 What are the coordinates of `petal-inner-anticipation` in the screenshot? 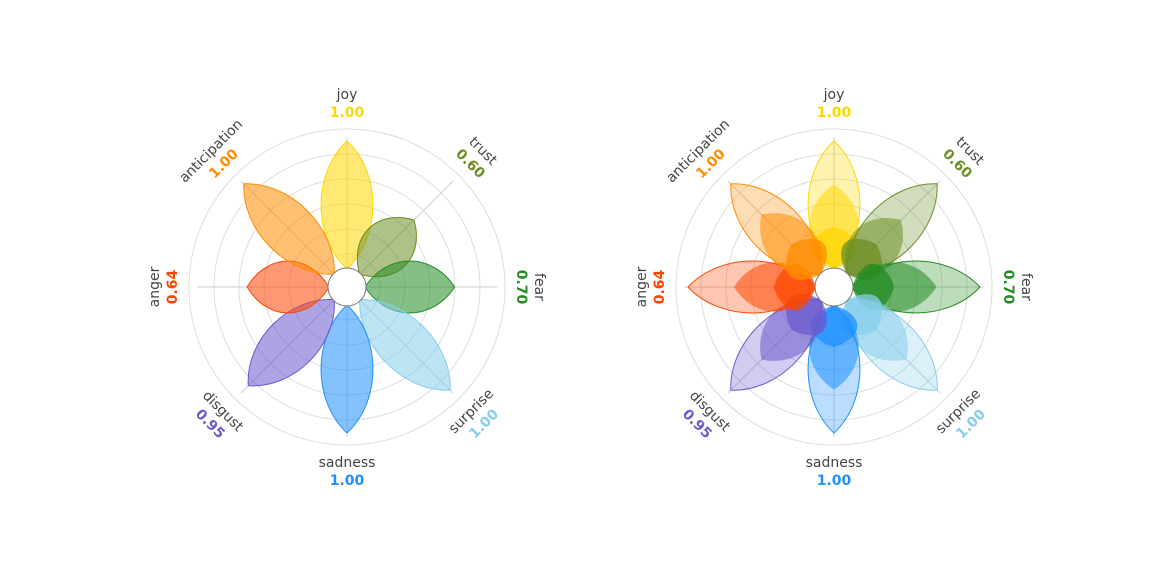 It's located at (806, 259).